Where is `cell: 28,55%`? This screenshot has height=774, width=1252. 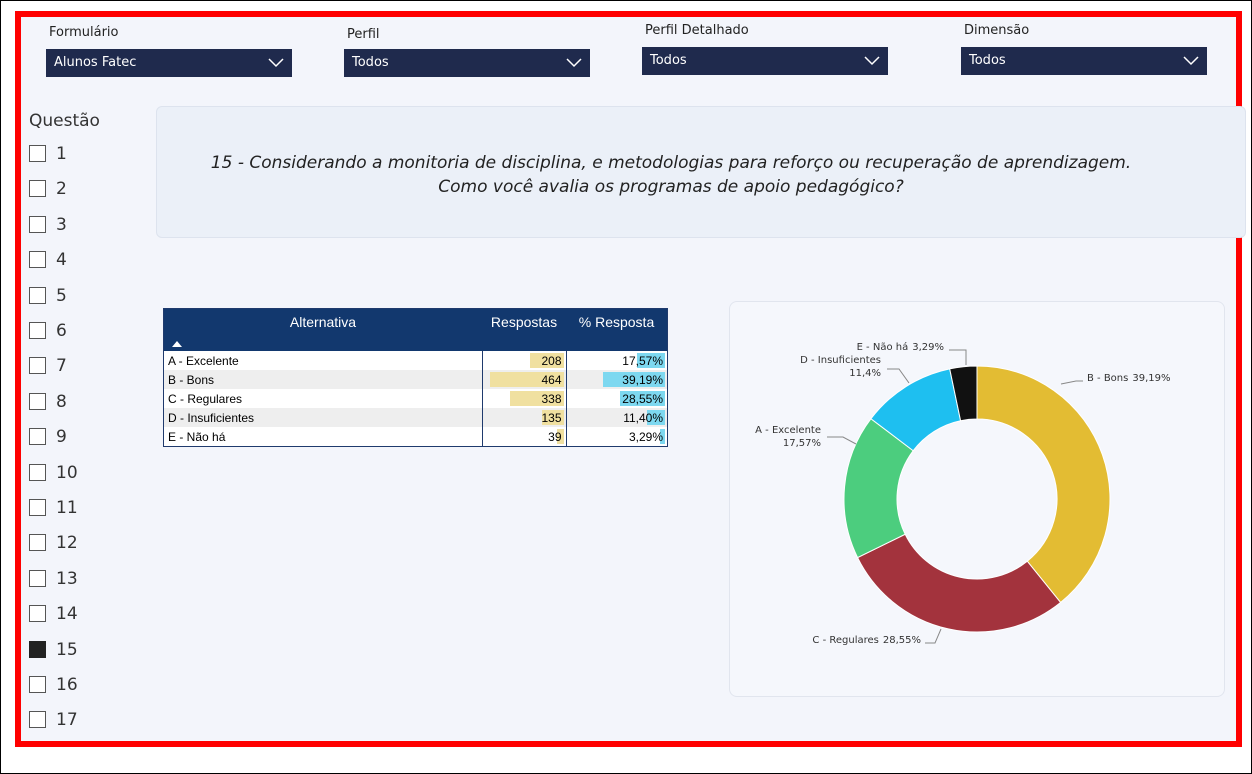
cell: 28,55% is located at coordinates (616, 398).